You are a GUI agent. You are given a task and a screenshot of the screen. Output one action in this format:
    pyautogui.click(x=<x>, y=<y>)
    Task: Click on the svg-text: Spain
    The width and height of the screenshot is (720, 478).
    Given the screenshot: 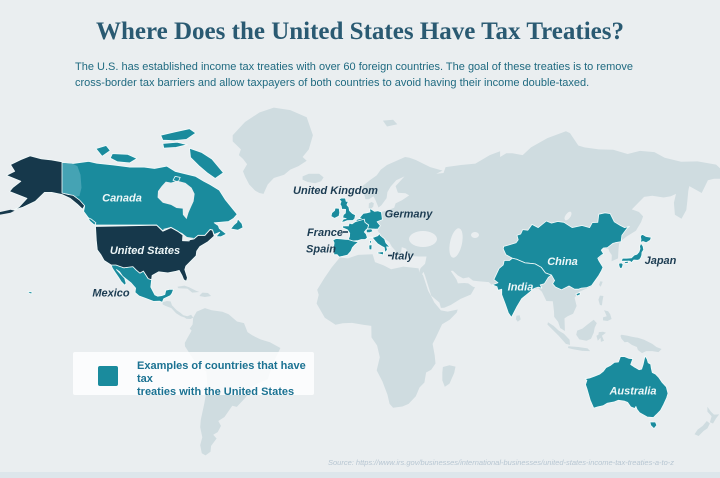 What is the action you would take?
    pyautogui.click(x=321, y=249)
    